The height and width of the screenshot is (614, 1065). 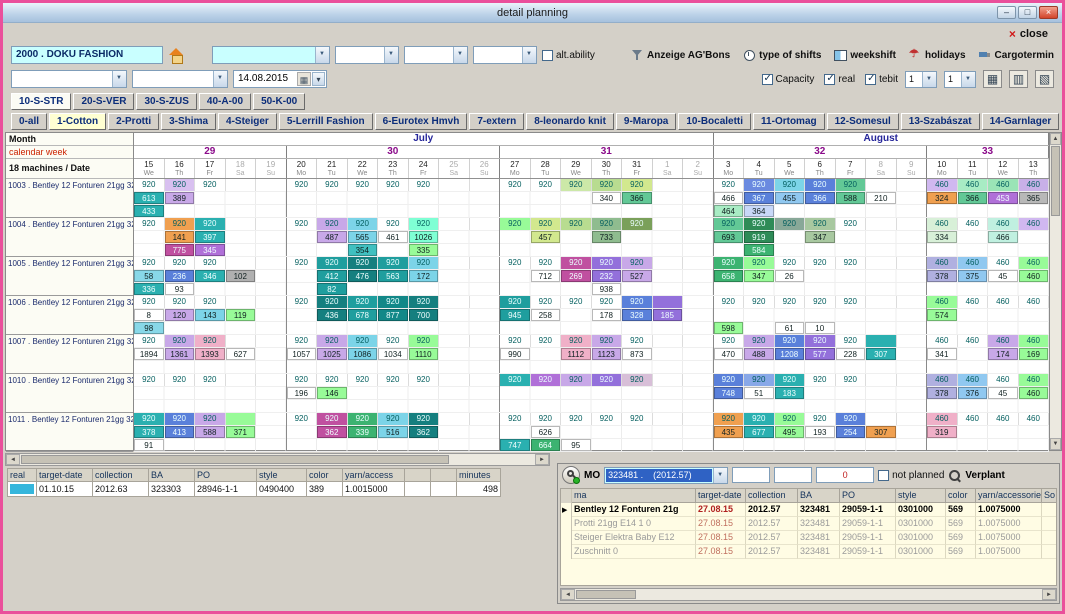 What do you see at coordinates (568, 55) in the screenshot?
I see `alt-ability-checkbox: alt.ability` at bounding box center [568, 55].